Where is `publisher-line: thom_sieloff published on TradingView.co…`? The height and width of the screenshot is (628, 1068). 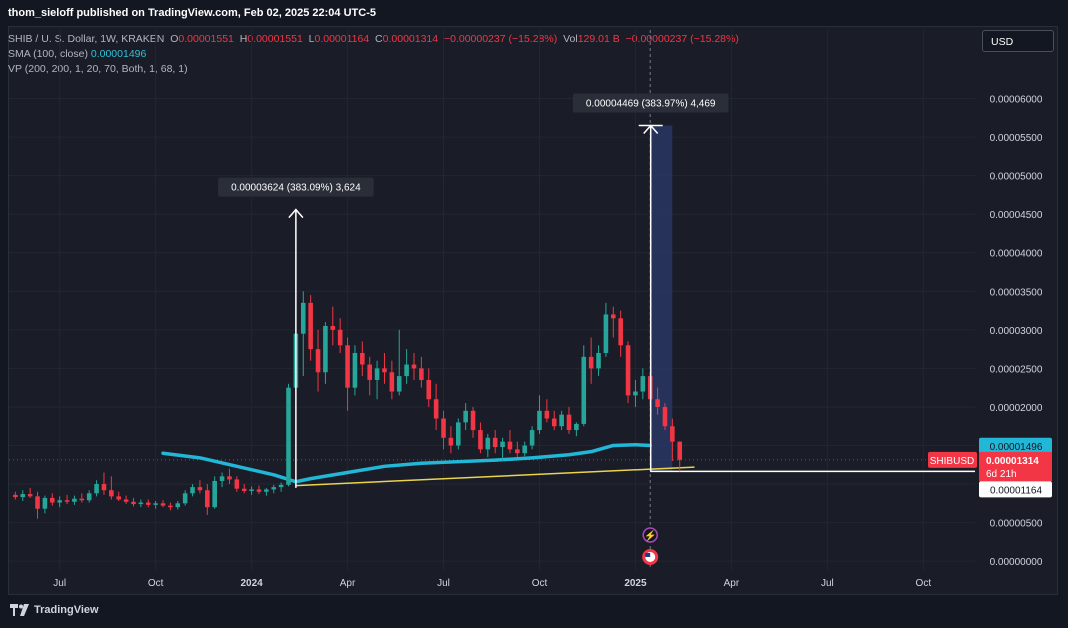
publisher-line: thom_sieloff published on TradingView.co… is located at coordinates (192, 13).